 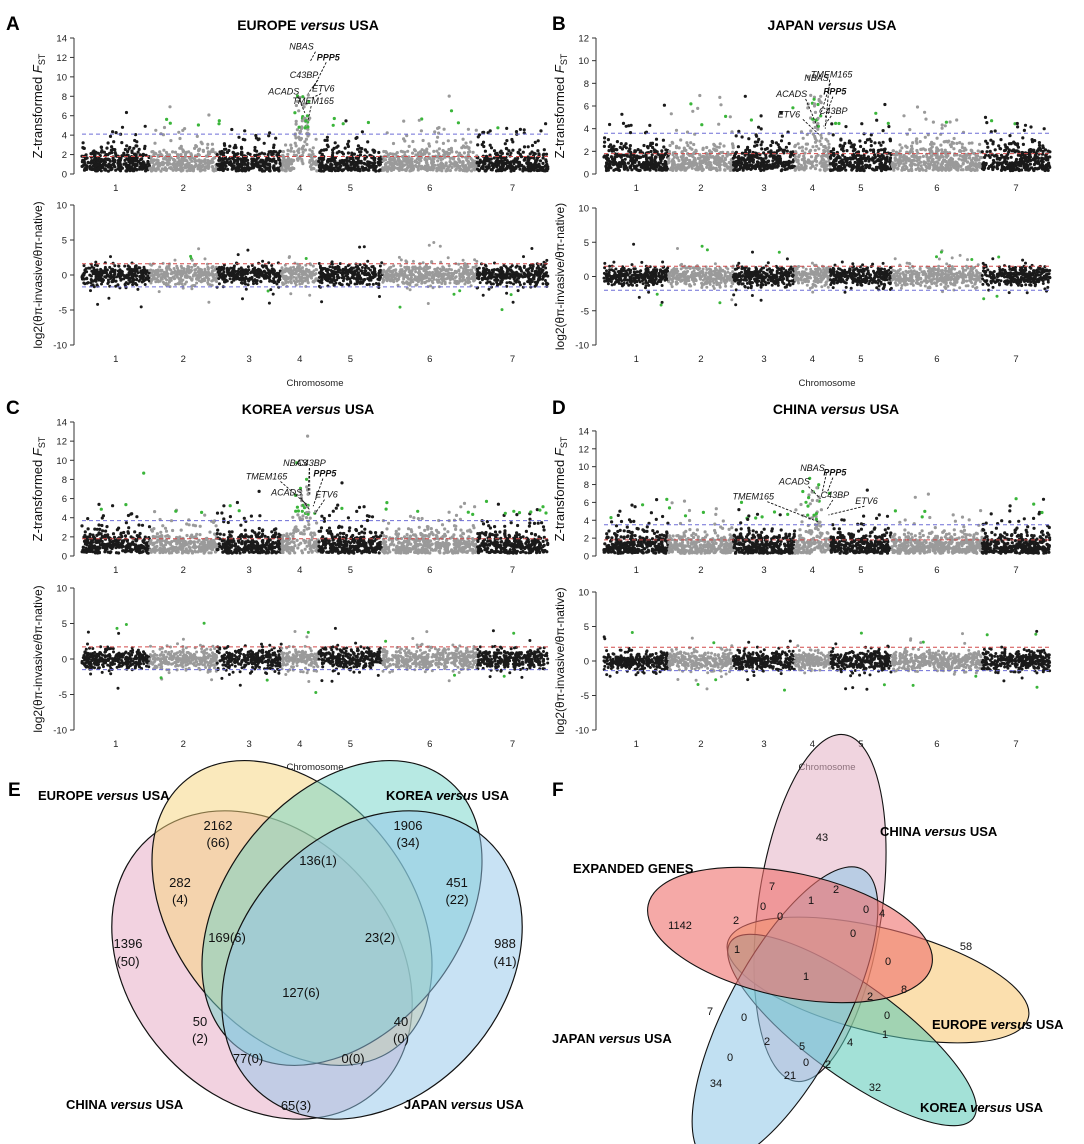 What do you see at coordinates (315, 133) in the screenshot?
I see `fst-points` at bounding box center [315, 133].